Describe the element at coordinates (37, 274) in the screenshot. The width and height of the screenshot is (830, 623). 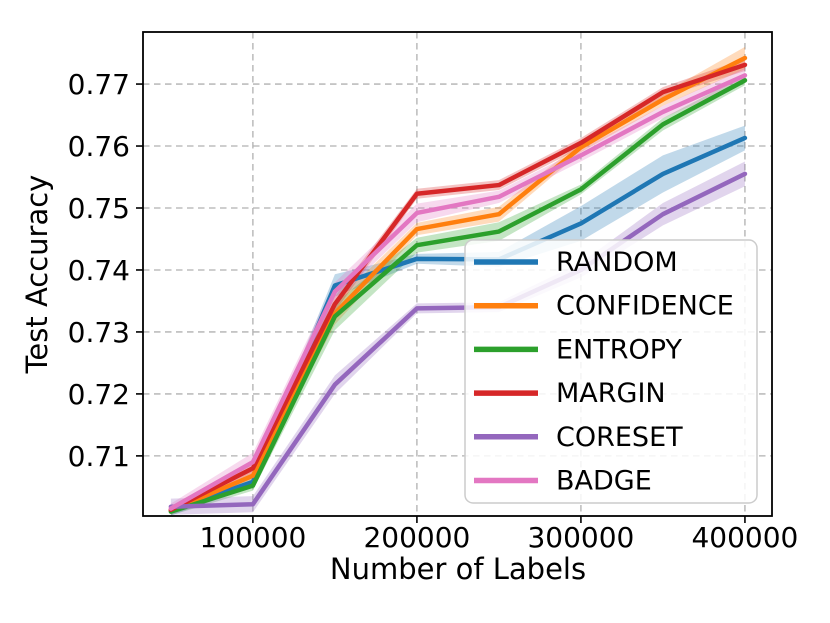
I see `y-axis-label: Test Accuracy` at that location.